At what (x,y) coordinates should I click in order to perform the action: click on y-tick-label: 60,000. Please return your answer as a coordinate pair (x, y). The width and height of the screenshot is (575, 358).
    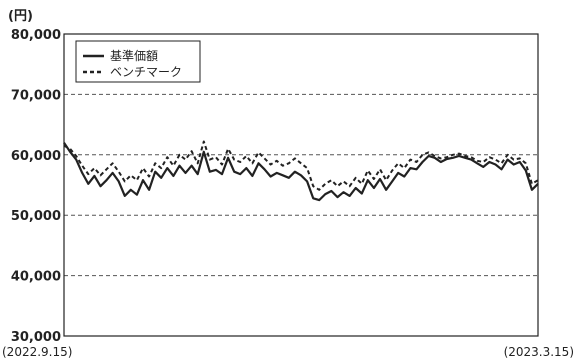
    Looking at the image, I should click on (36, 156).